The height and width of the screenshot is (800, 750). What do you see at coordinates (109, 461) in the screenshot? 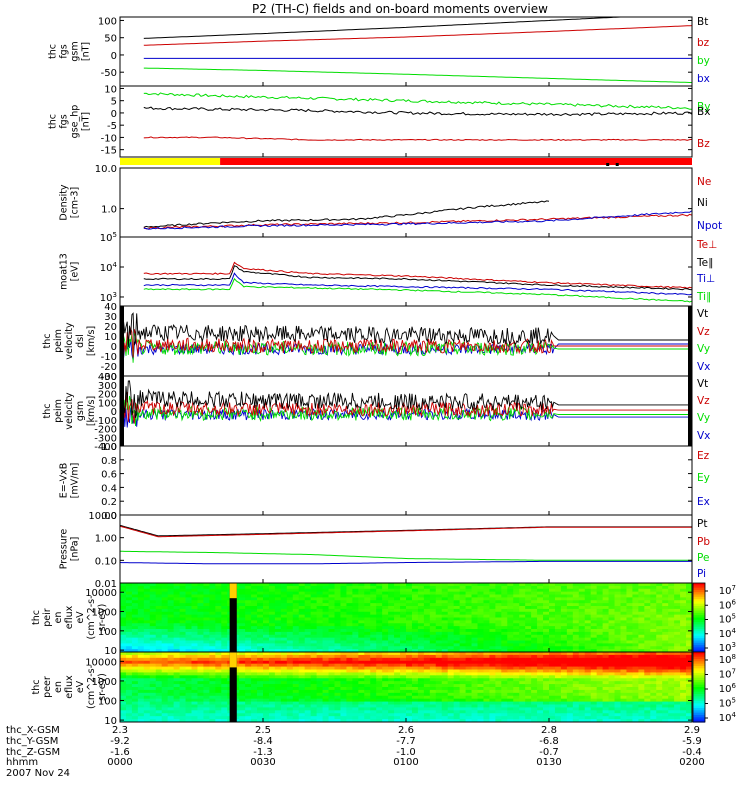
I see `y-tick-label: 0.8` at bounding box center [109, 461].